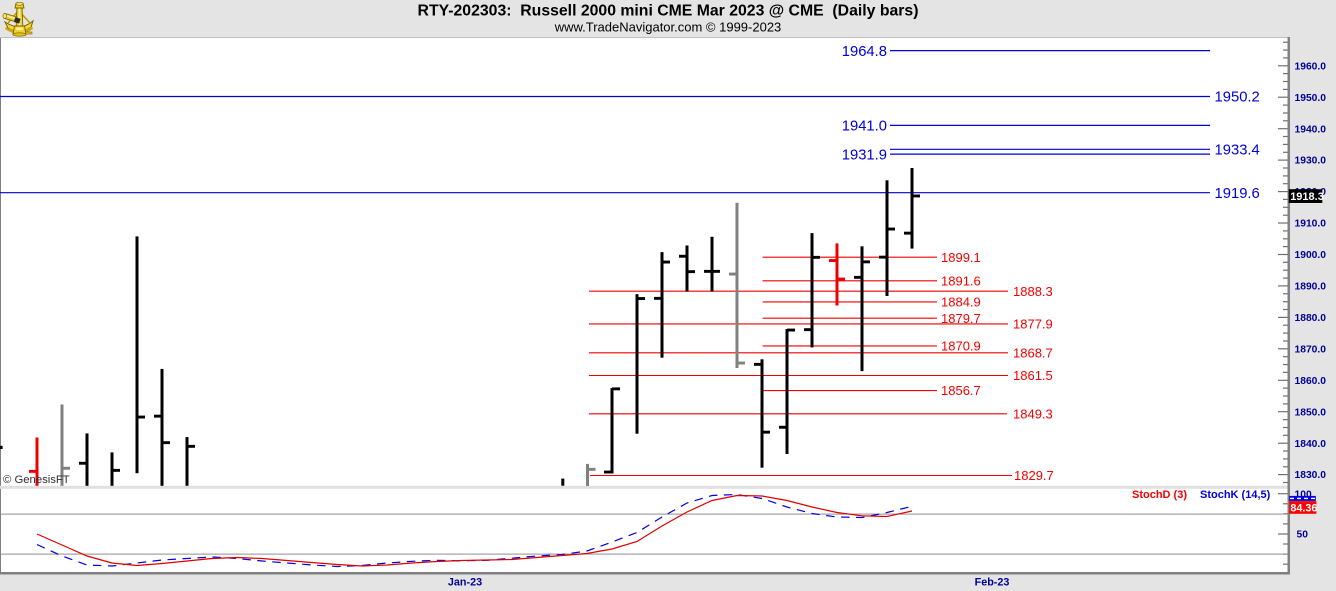  I want to click on svg-text: 1849.3, so click(1033, 413).